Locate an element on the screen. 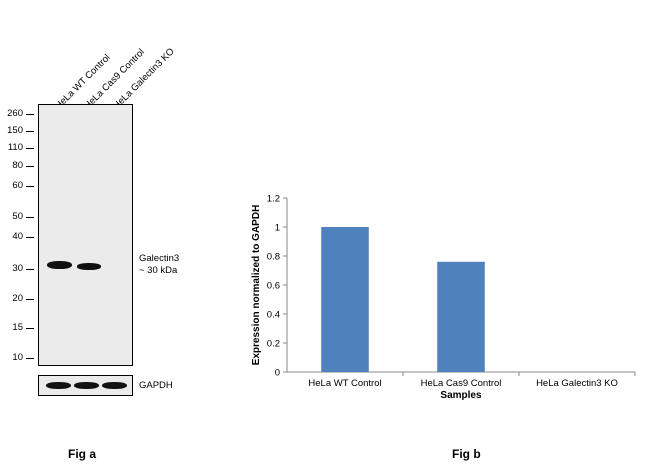 The image size is (650, 469). x-tick-label: HeLa Cas9 Control is located at coordinates (461, 383).